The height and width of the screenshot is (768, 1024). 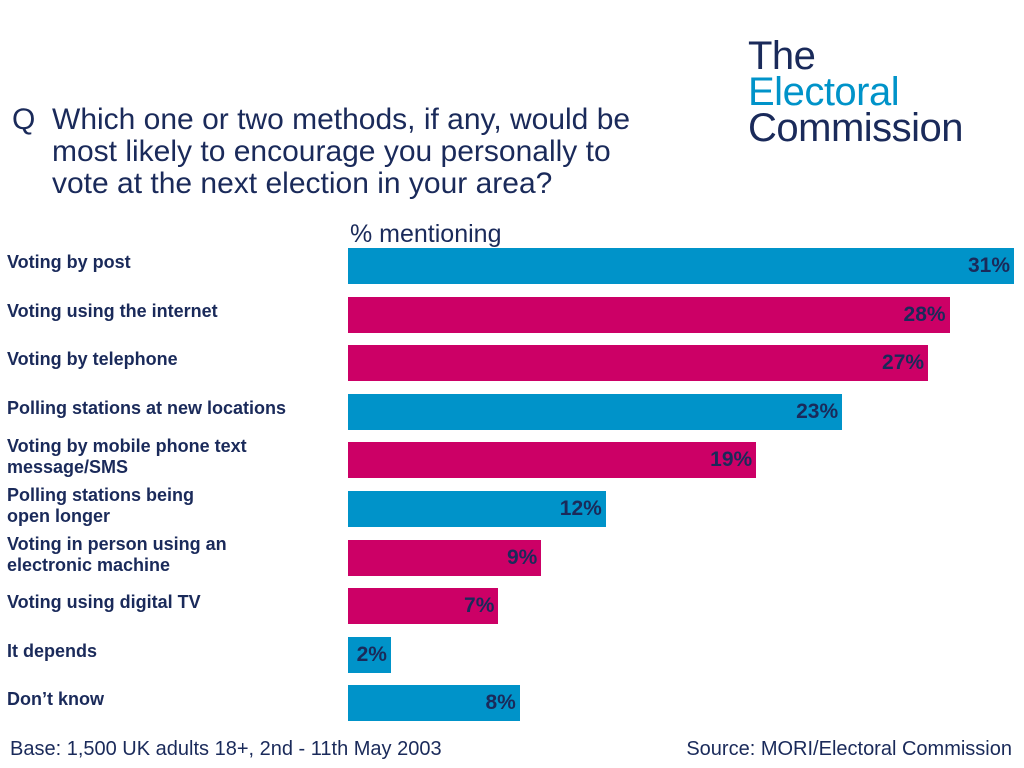 What do you see at coordinates (187, 359) in the screenshot?
I see `category-label: Voting by telephone` at bounding box center [187, 359].